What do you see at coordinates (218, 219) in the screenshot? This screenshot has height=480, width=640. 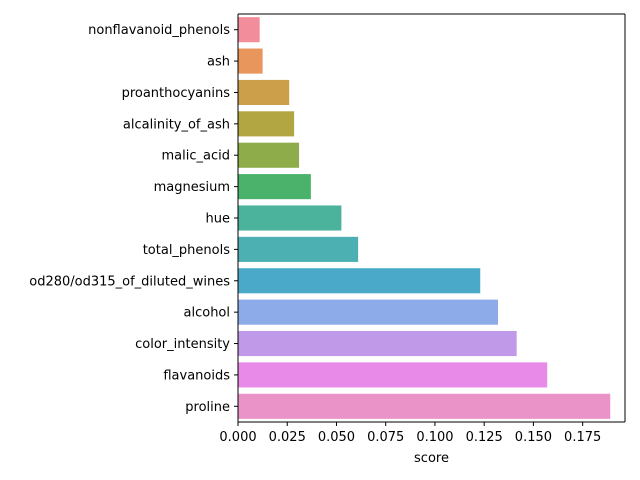 I see `y-tick-label: hue` at bounding box center [218, 219].